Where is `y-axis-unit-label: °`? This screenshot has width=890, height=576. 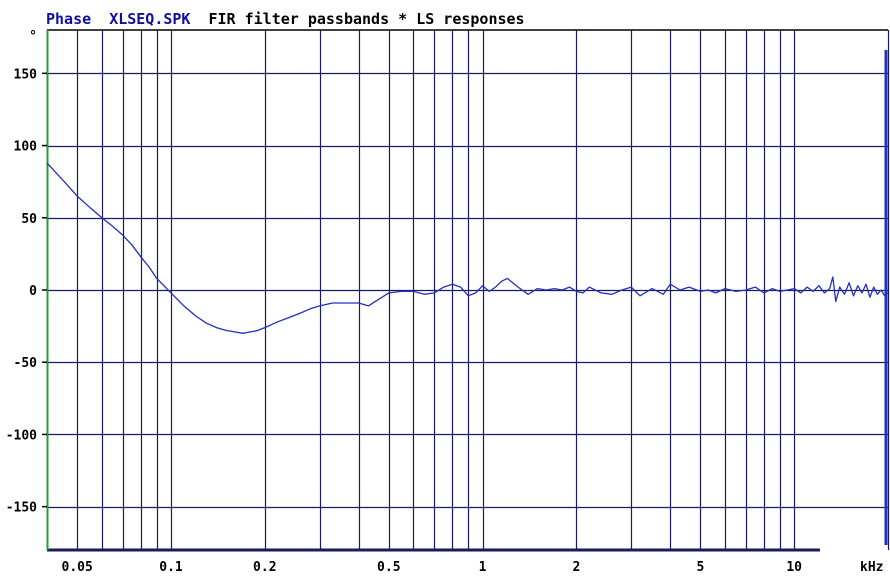 y-axis-unit-label: ° is located at coordinates (33, 36).